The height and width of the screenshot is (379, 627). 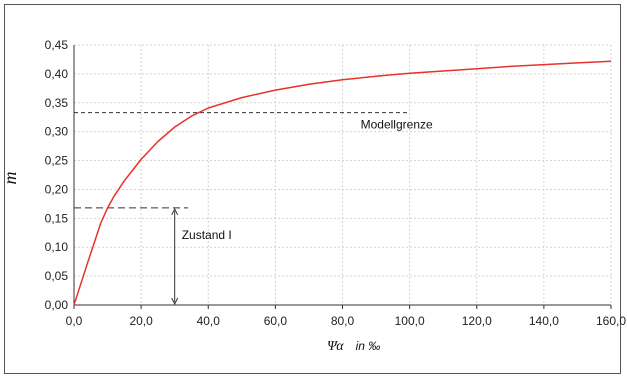 I want to click on y-tick-label: 0,10, so click(x=57, y=247).